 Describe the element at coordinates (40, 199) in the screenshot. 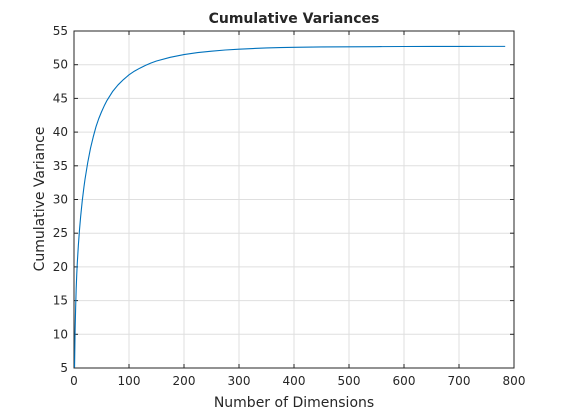

I see `y-axis-label: Cumulative Variance` at that location.